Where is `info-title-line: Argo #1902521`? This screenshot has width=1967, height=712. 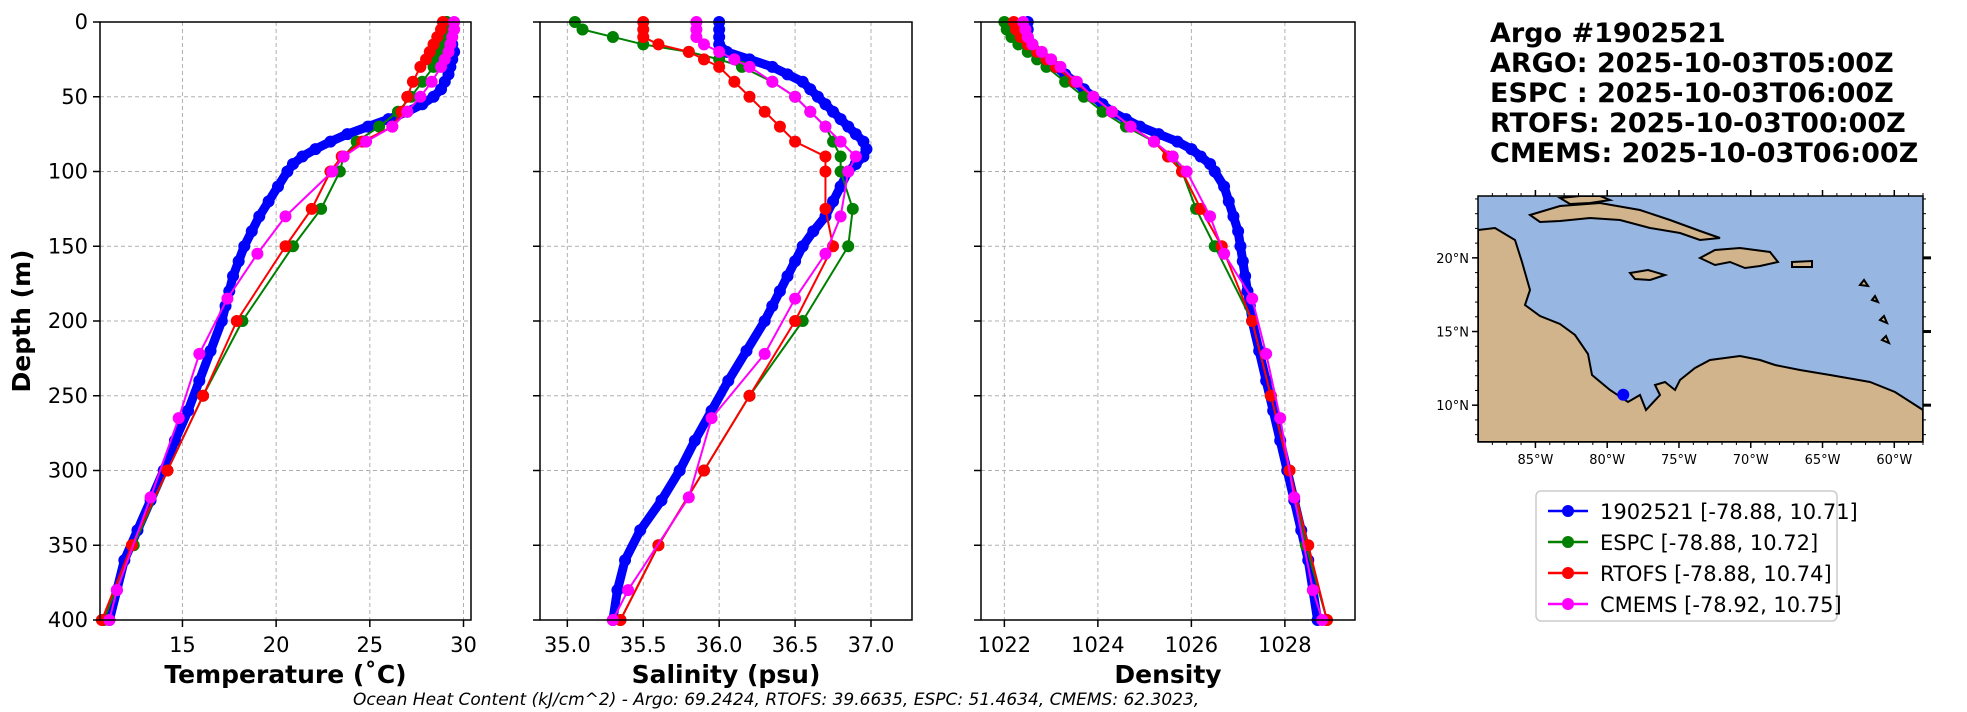 info-title-line: Argo #1902521 is located at coordinates (1608, 33).